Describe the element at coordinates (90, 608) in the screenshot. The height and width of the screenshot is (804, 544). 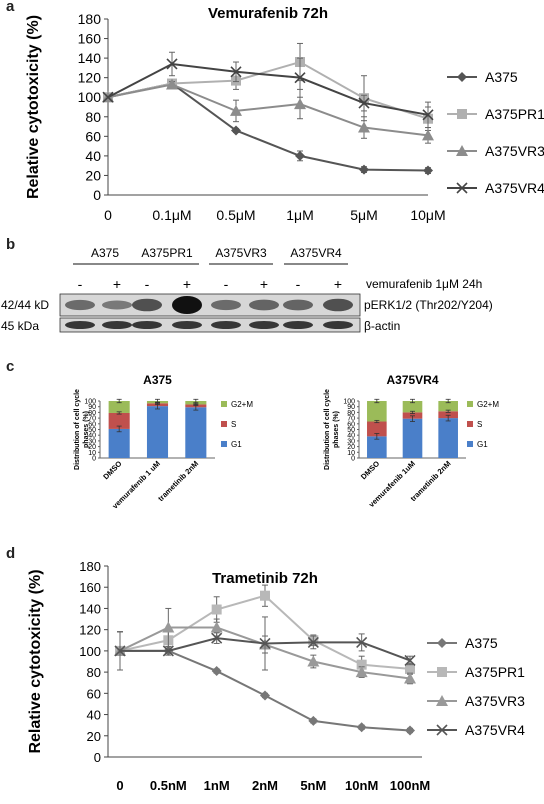
I see `trametinib-y-tick-label: 140` at that location.